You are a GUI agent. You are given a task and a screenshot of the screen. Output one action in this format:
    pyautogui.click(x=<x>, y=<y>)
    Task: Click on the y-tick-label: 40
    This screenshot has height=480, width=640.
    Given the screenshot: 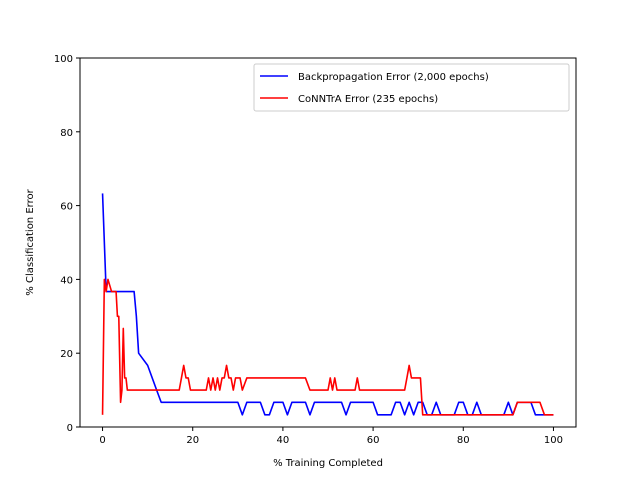 What is the action you would take?
    pyautogui.click(x=66, y=280)
    